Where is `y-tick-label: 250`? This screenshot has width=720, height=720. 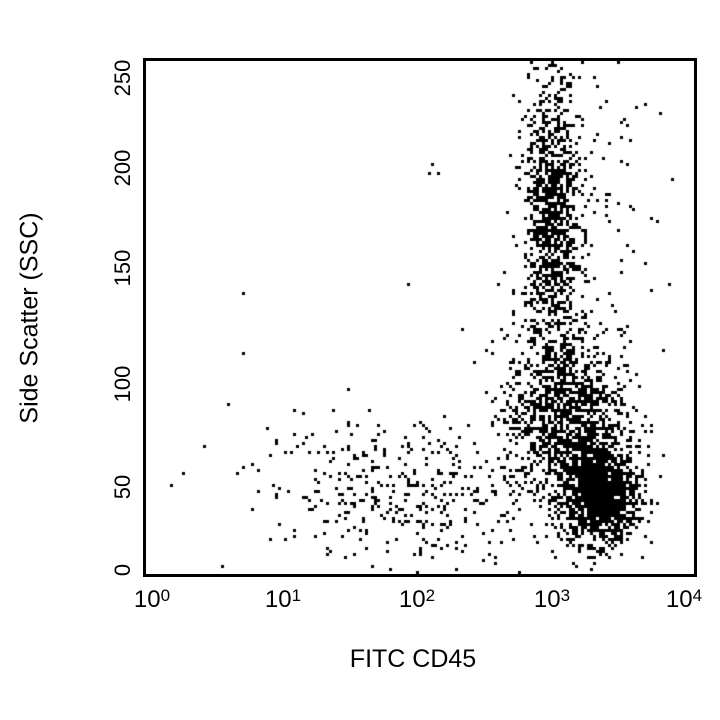
y-tick-label: 250 is located at coordinates (122, 78).